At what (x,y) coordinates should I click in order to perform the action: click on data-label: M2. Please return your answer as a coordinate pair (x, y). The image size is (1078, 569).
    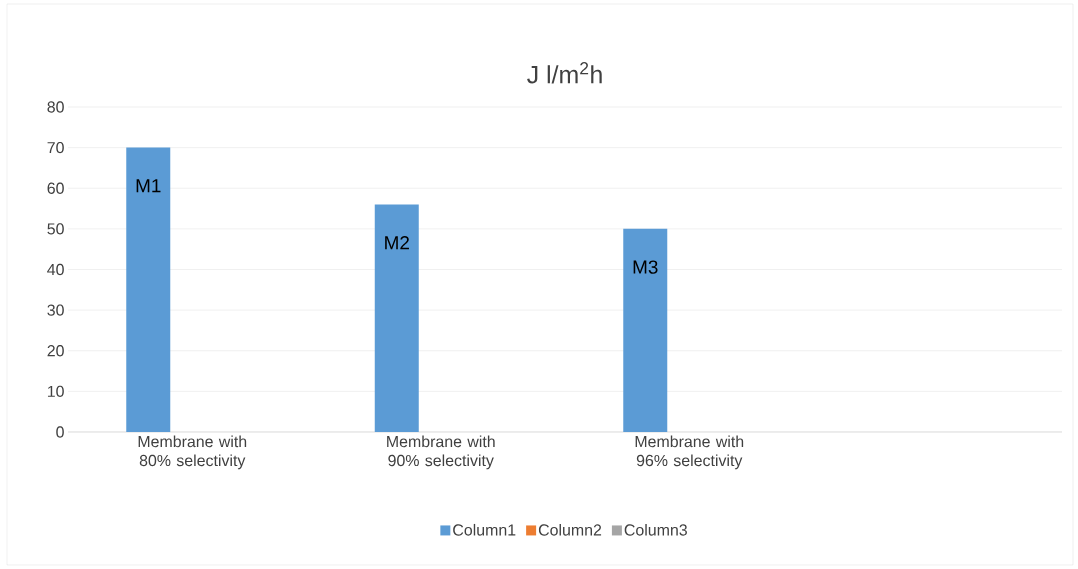
    Looking at the image, I should click on (397, 243).